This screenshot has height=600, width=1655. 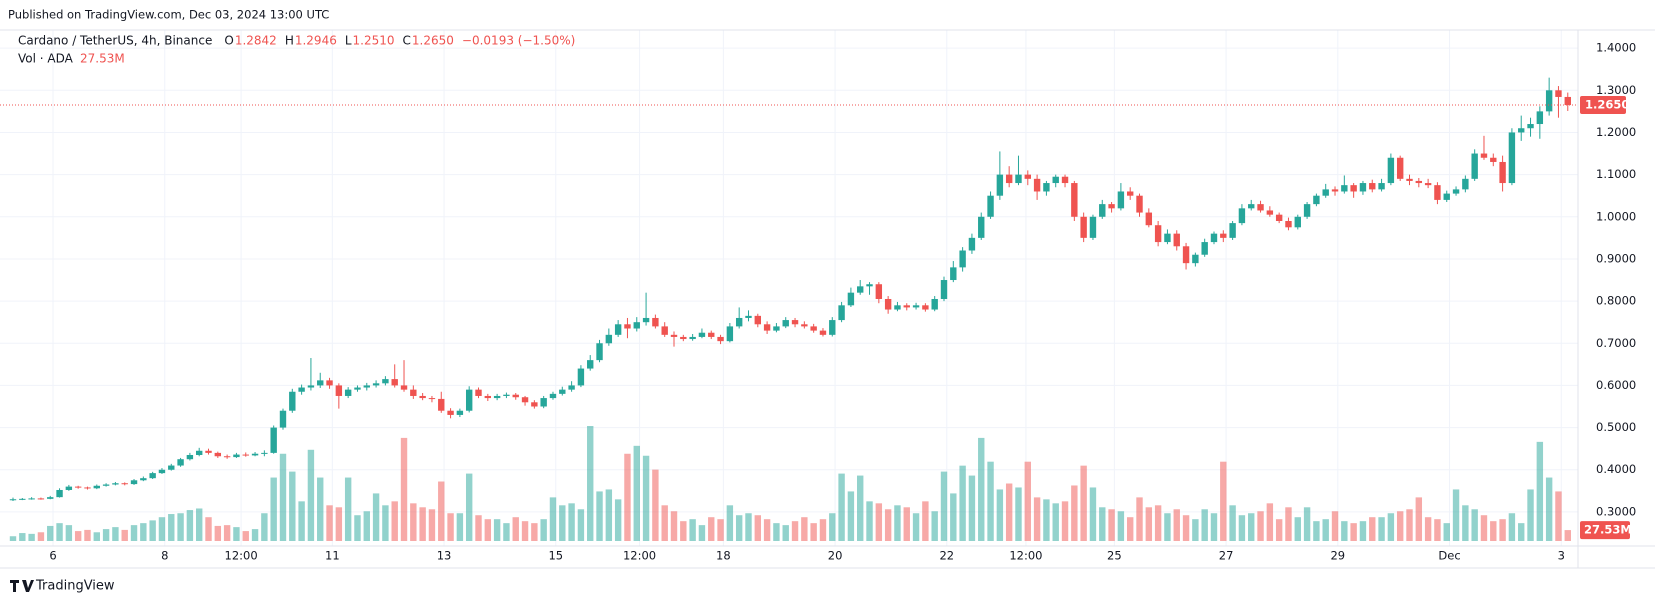 I want to click on y-tick-label: 1.3000, so click(x=1616, y=90).